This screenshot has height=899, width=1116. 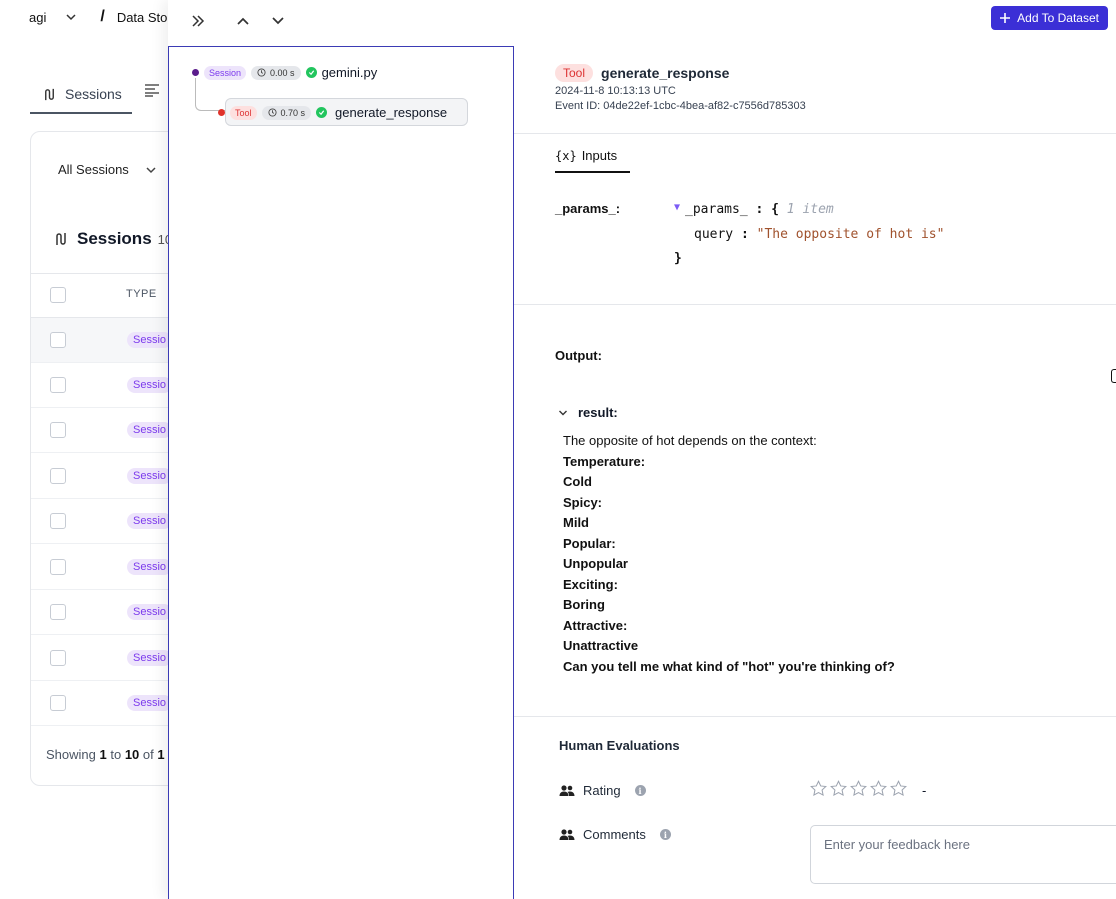 I want to click on session-tag: Session, so click(x=225, y=72).